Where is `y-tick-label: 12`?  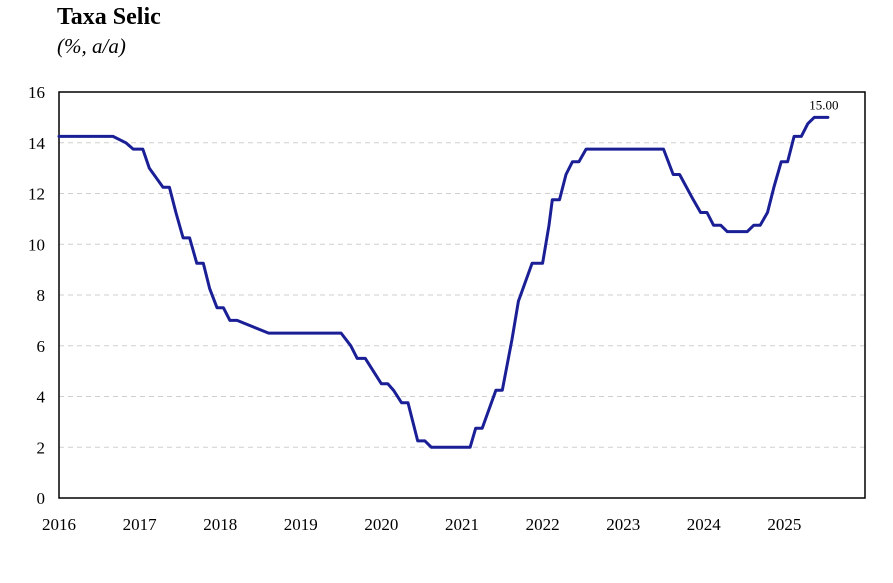 y-tick-label: 12 is located at coordinates (36, 194).